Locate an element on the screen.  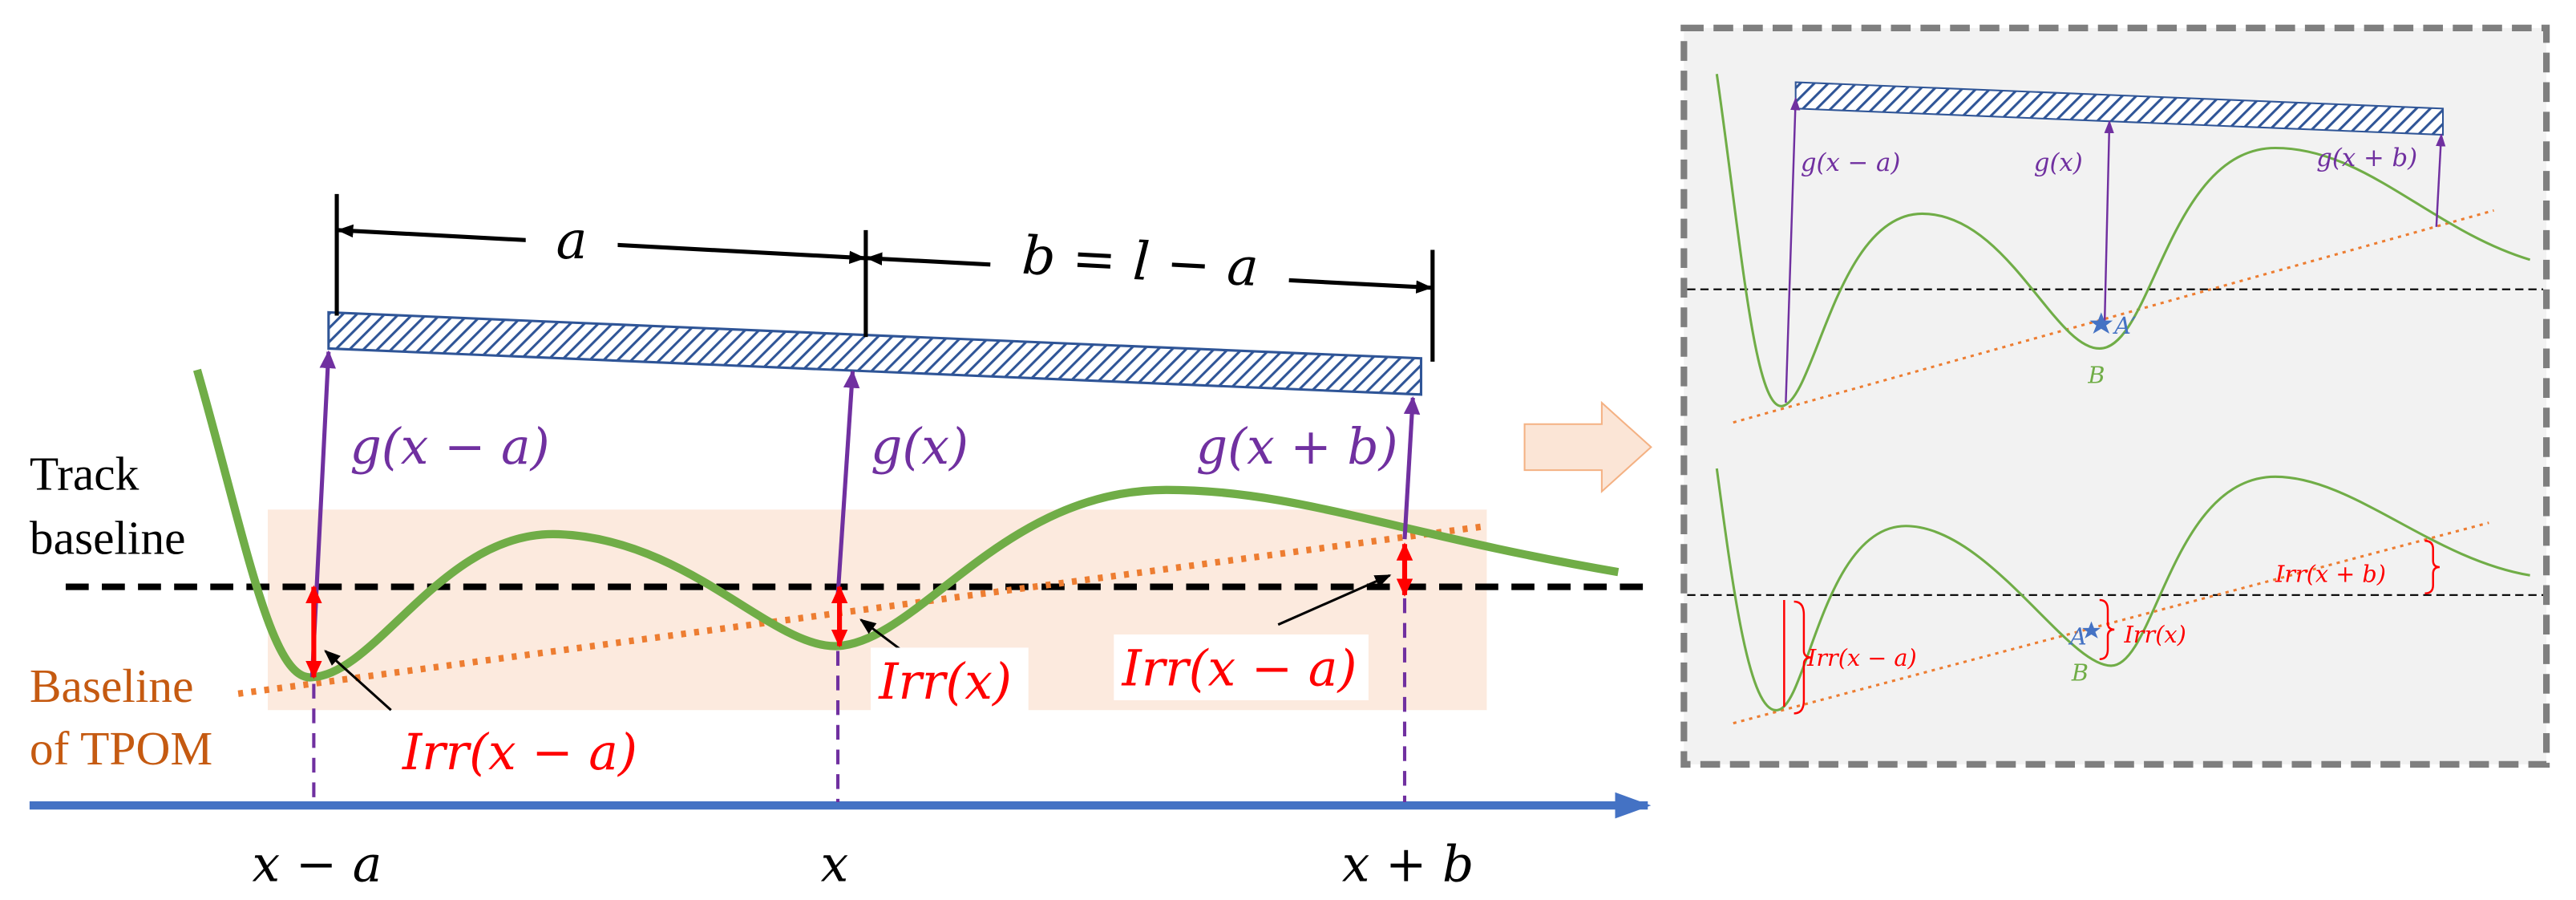
vehicle-beam is located at coordinates (875, 353).